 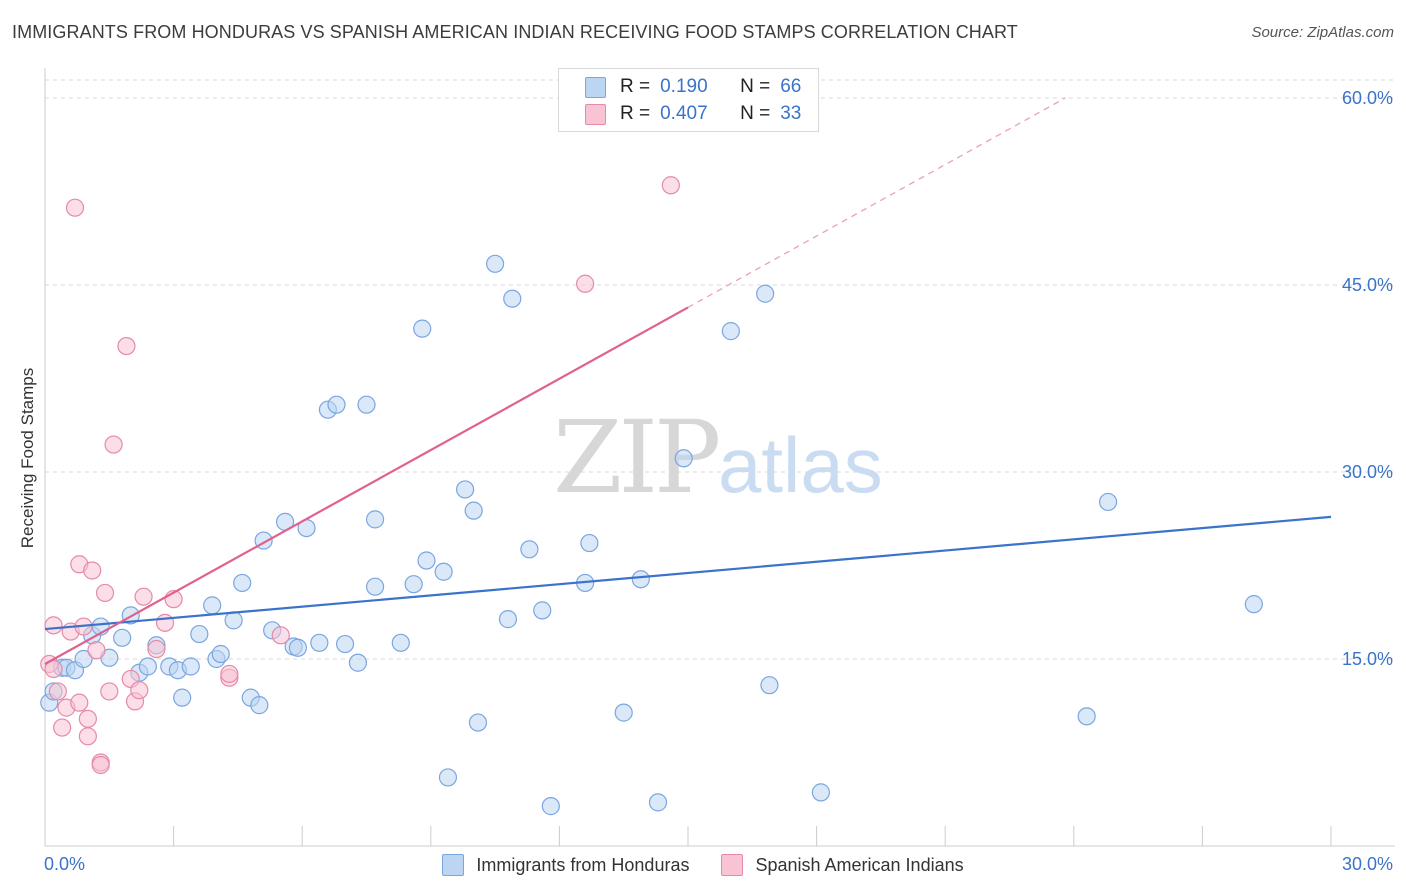 What do you see at coordinates (1367, 285) in the screenshot?
I see `y-tick-label: 45.0%` at bounding box center [1367, 285].